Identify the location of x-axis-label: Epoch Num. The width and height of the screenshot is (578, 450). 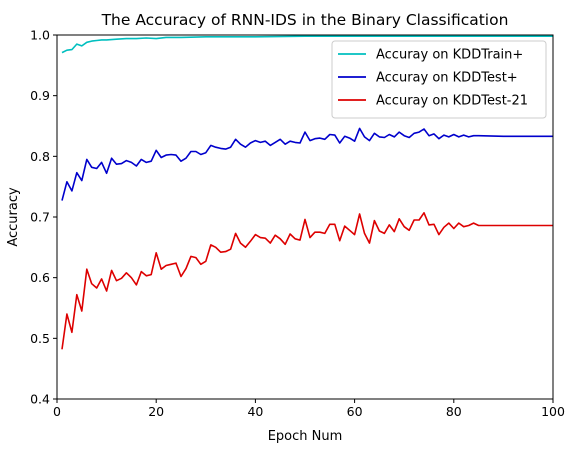
(305, 436).